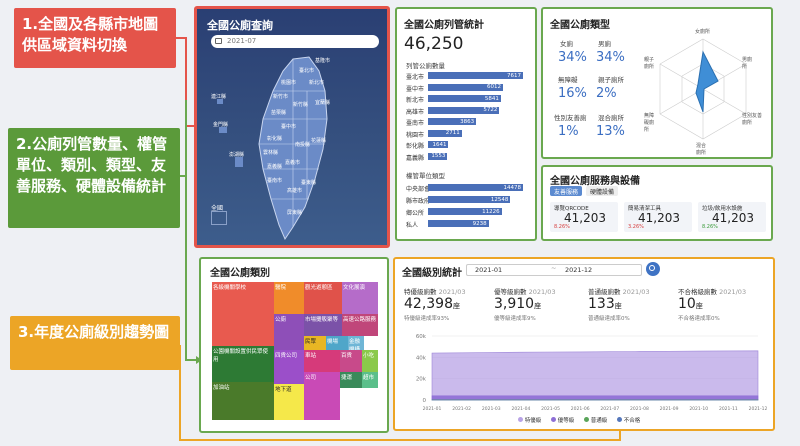  I want to click on treemap-cell: 機場, so click(337, 343).